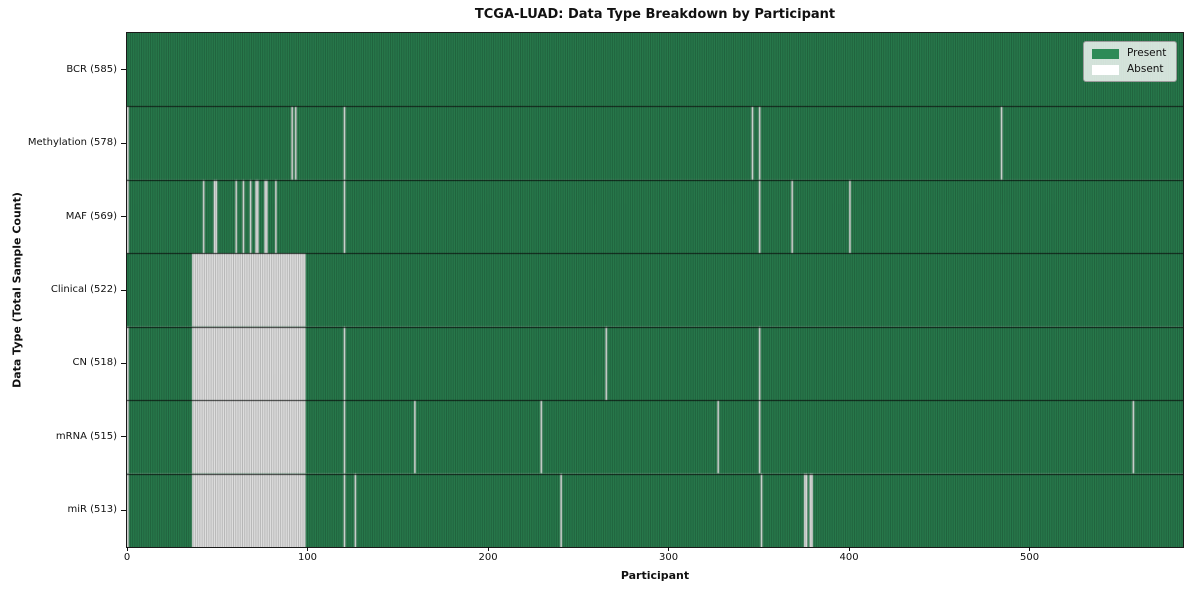 The width and height of the screenshot is (1200, 600). What do you see at coordinates (1130, 61) in the screenshot?
I see `legend: Present Absent` at bounding box center [1130, 61].